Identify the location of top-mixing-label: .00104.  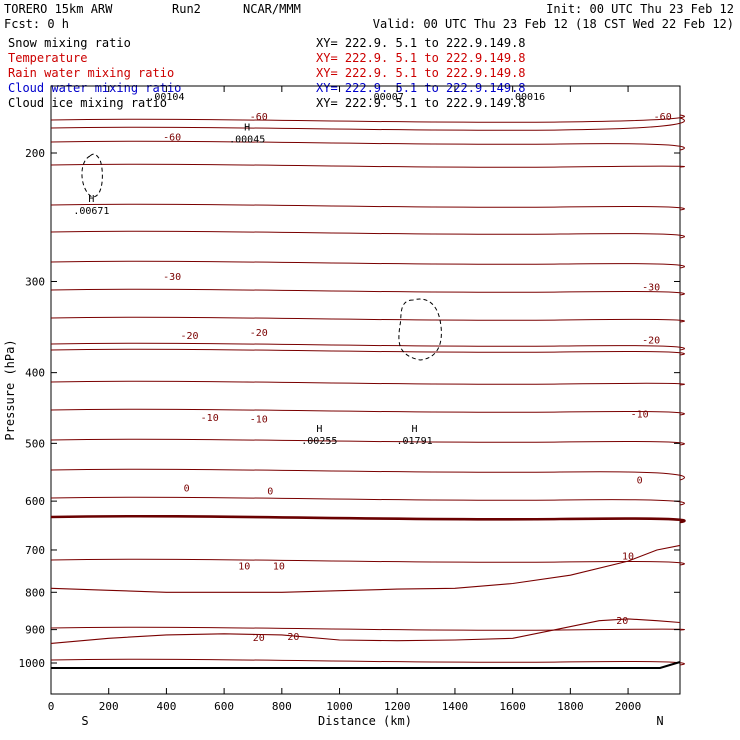
(166, 97).